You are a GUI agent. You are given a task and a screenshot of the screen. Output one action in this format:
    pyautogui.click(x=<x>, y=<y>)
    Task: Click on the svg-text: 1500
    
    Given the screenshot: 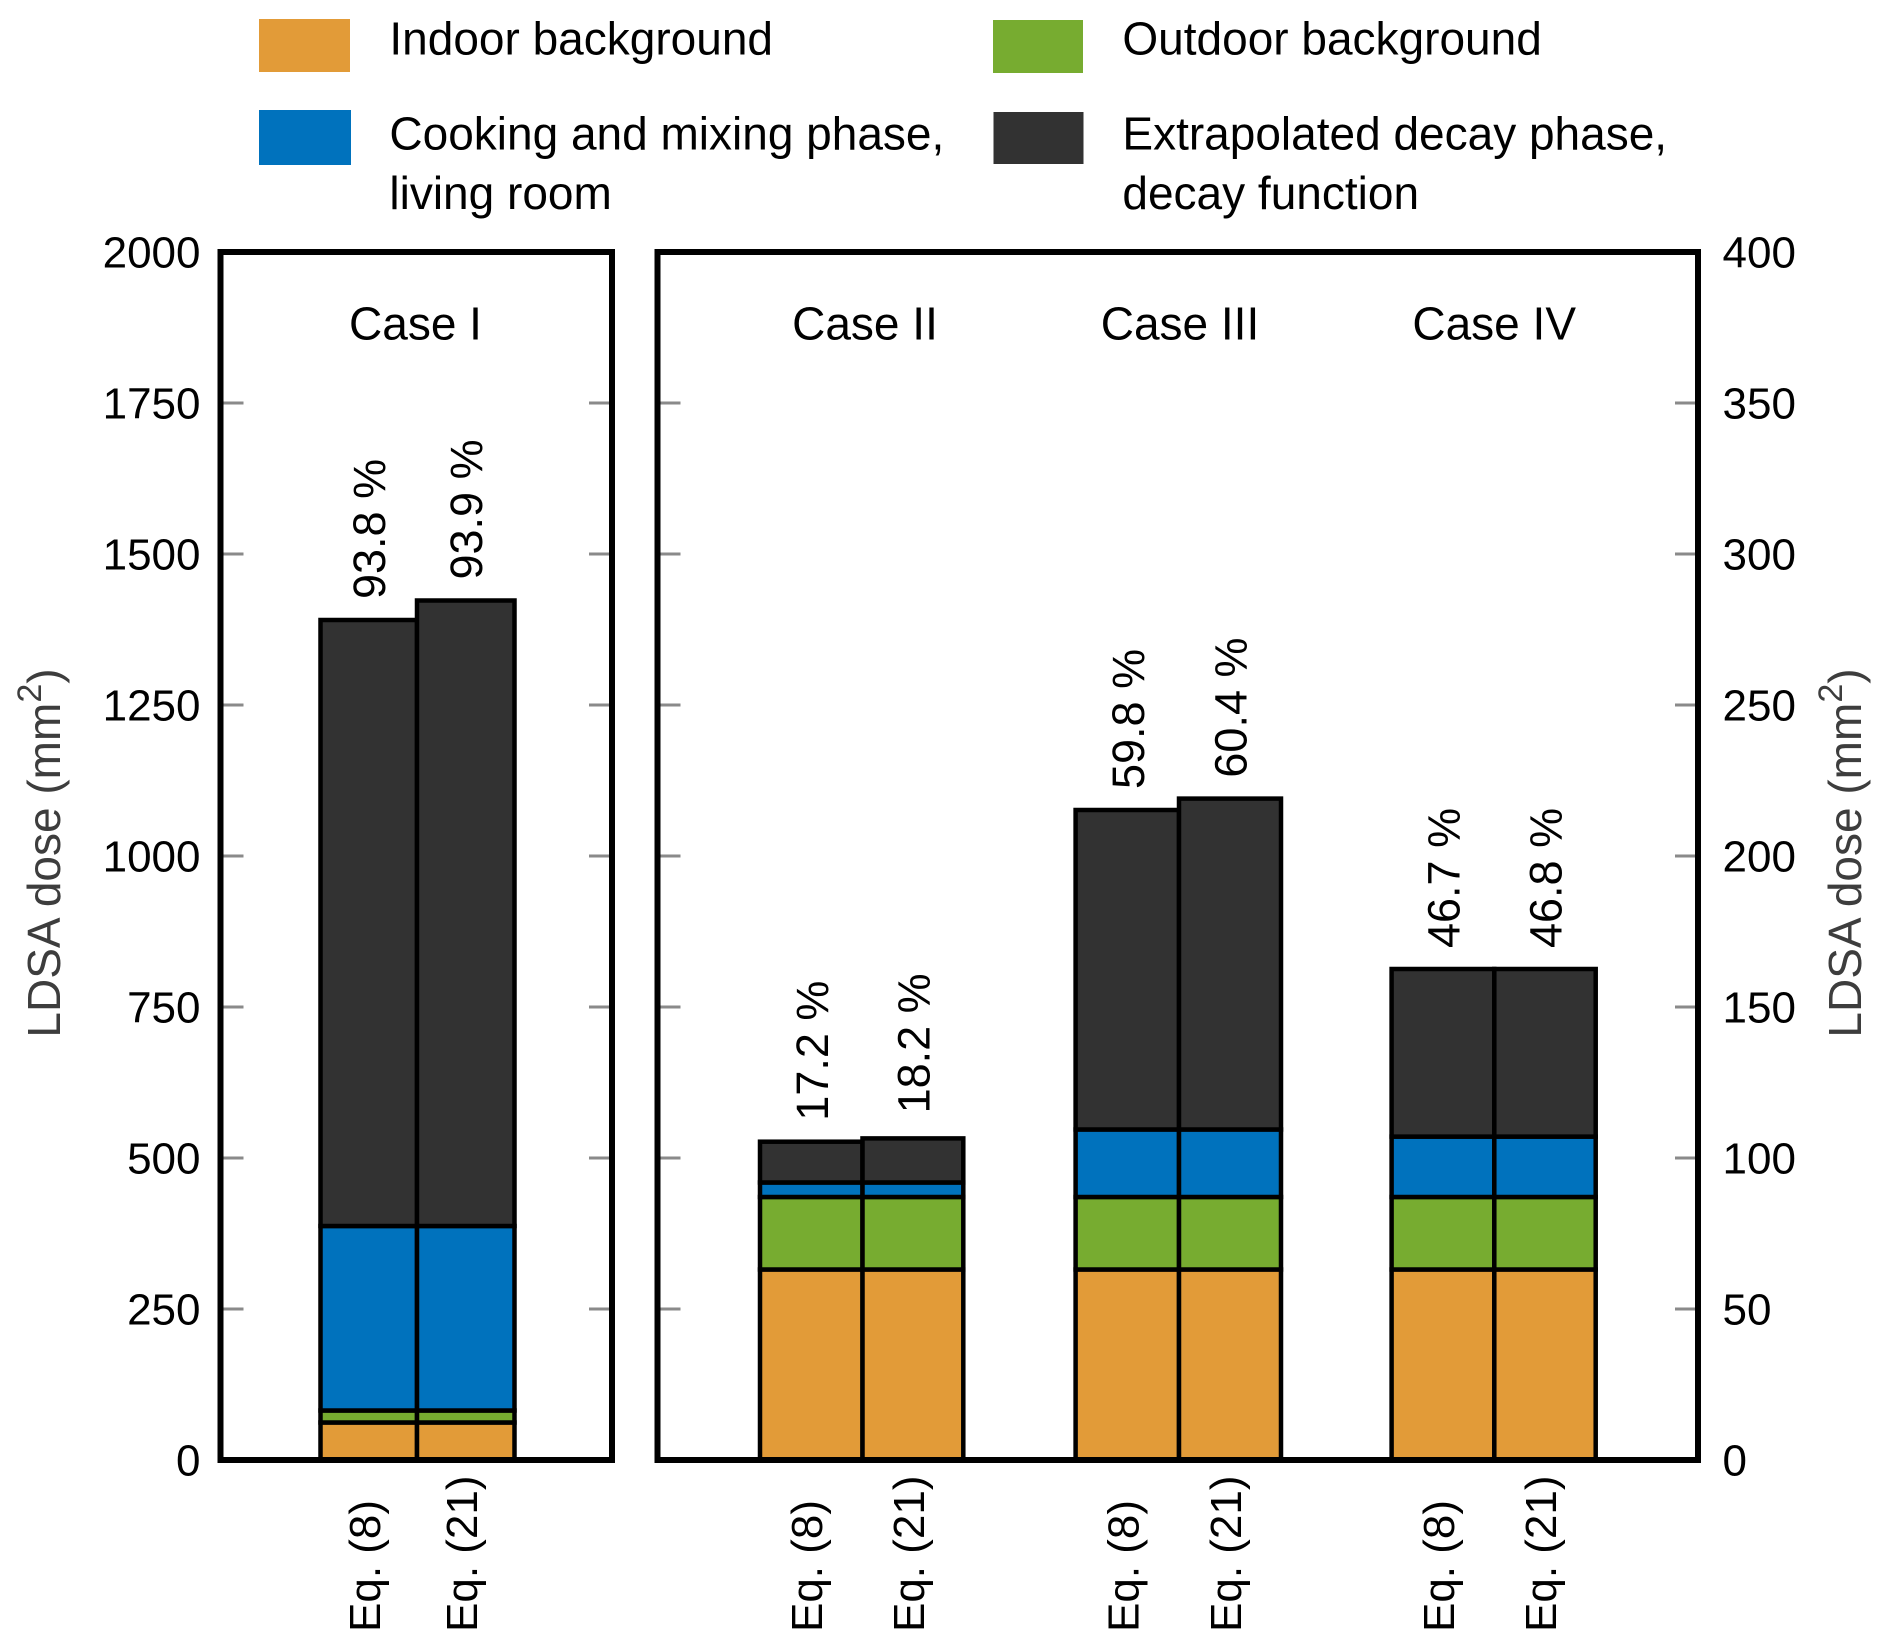 What is the action you would take?
    pyautogui.click(x=152, y=555)
    